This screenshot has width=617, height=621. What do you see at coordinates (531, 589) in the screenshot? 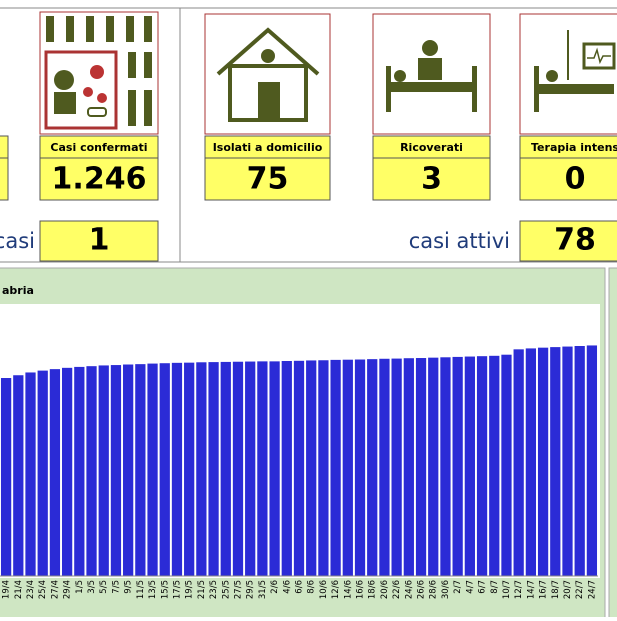
I see `x-tick-label: 14/7` at bounding box center [531, 589].